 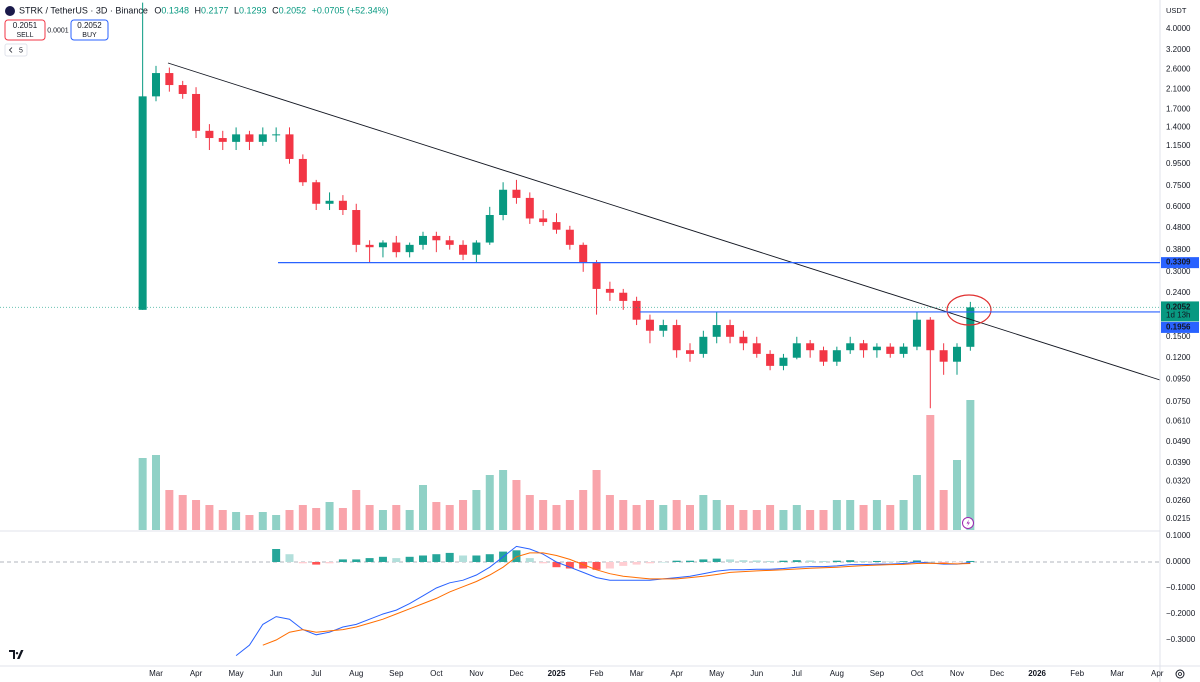 What do you see at coordinates (877, 673) in the screenshot?
I see `x-tick-label: Sep` at bounding box center [877, 673].